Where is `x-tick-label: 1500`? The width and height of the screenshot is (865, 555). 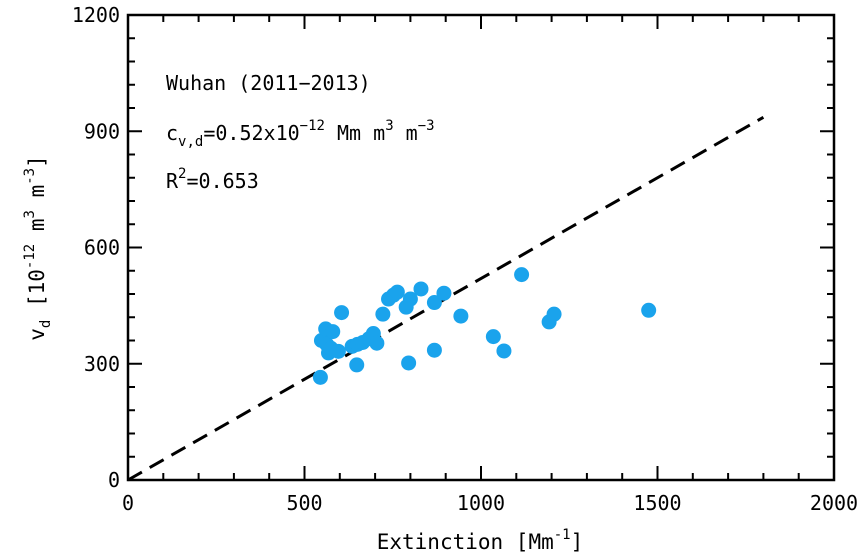
x-tick-label: 1500 is located at coordinates (657, 503).